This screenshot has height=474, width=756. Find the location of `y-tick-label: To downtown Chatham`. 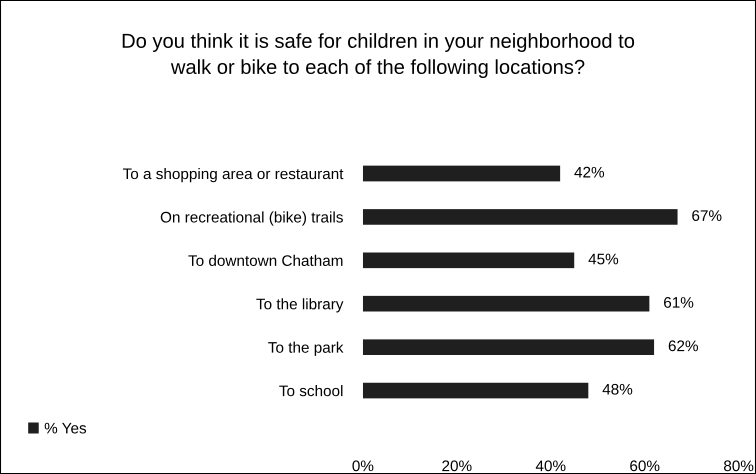

y-tick-label: To downtown Chatham is located at coordinates (265, 260).